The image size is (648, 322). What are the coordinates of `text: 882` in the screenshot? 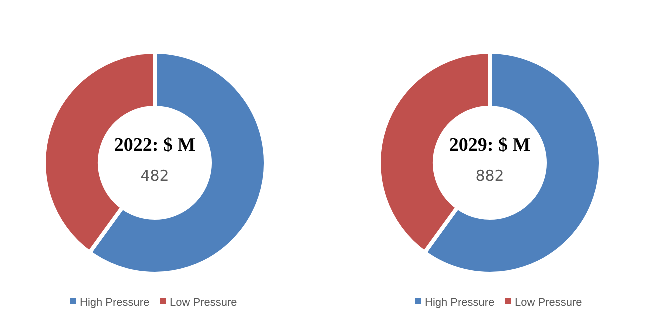 It's located at (490, 176).